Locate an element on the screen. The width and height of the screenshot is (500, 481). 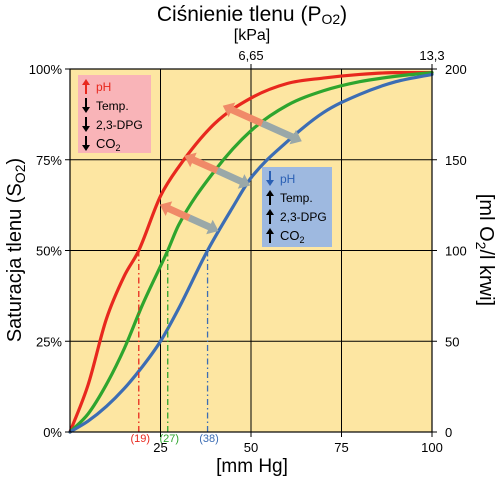
legend-left-box is located at coordinates (114, 114).